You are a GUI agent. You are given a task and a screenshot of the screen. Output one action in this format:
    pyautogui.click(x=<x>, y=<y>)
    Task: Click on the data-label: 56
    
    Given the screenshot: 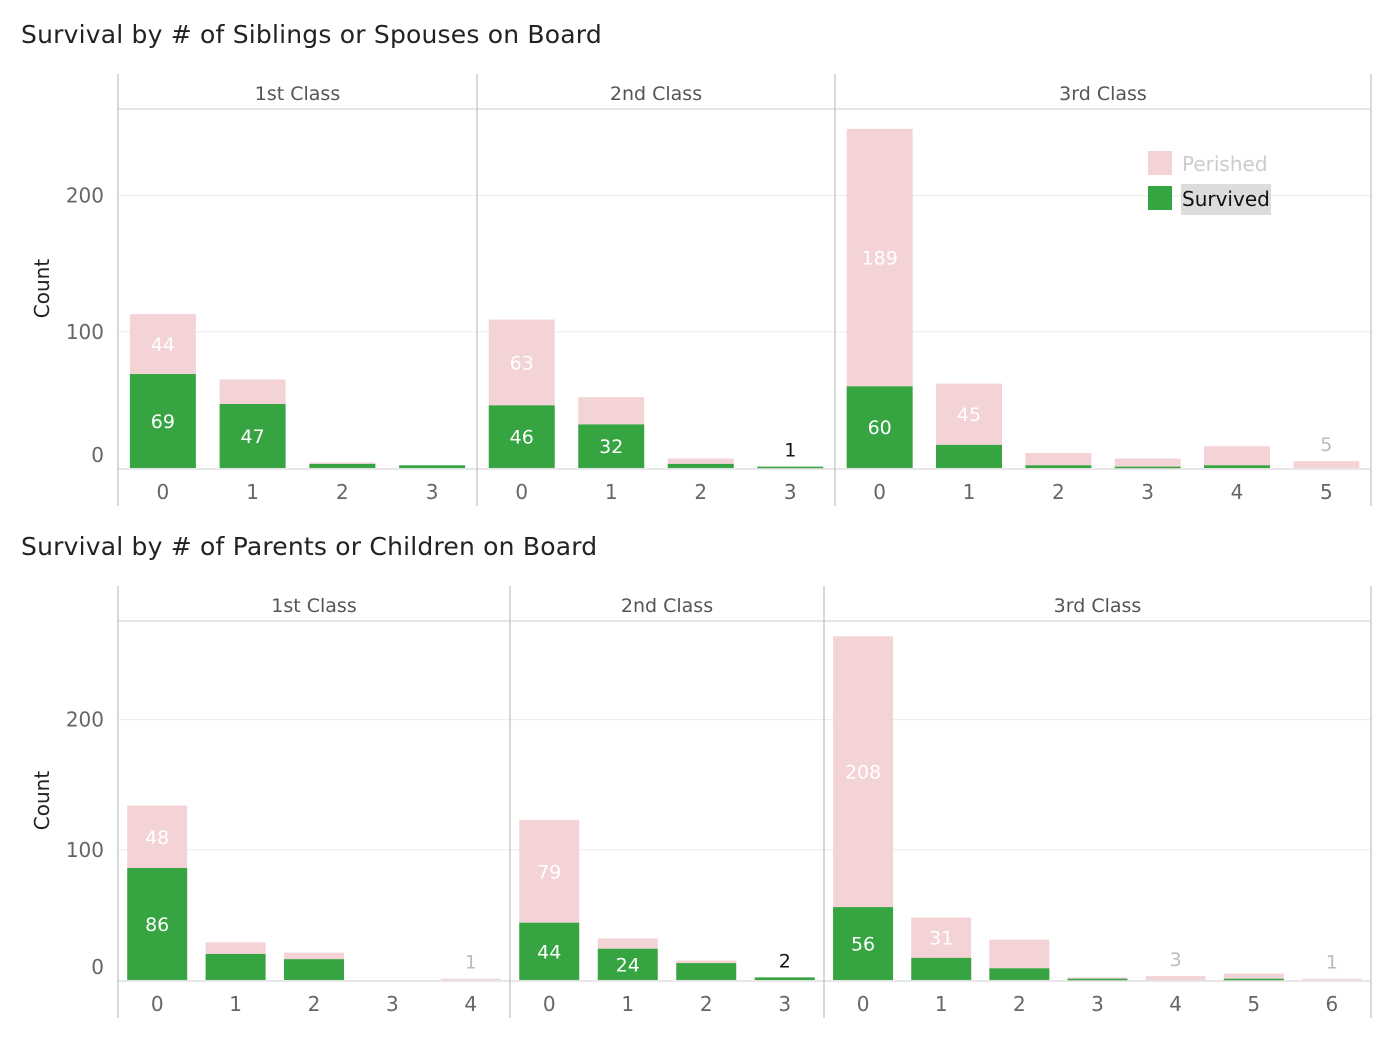 What is the action you would take?
    pyautogui.click(x=863, y=945)
    